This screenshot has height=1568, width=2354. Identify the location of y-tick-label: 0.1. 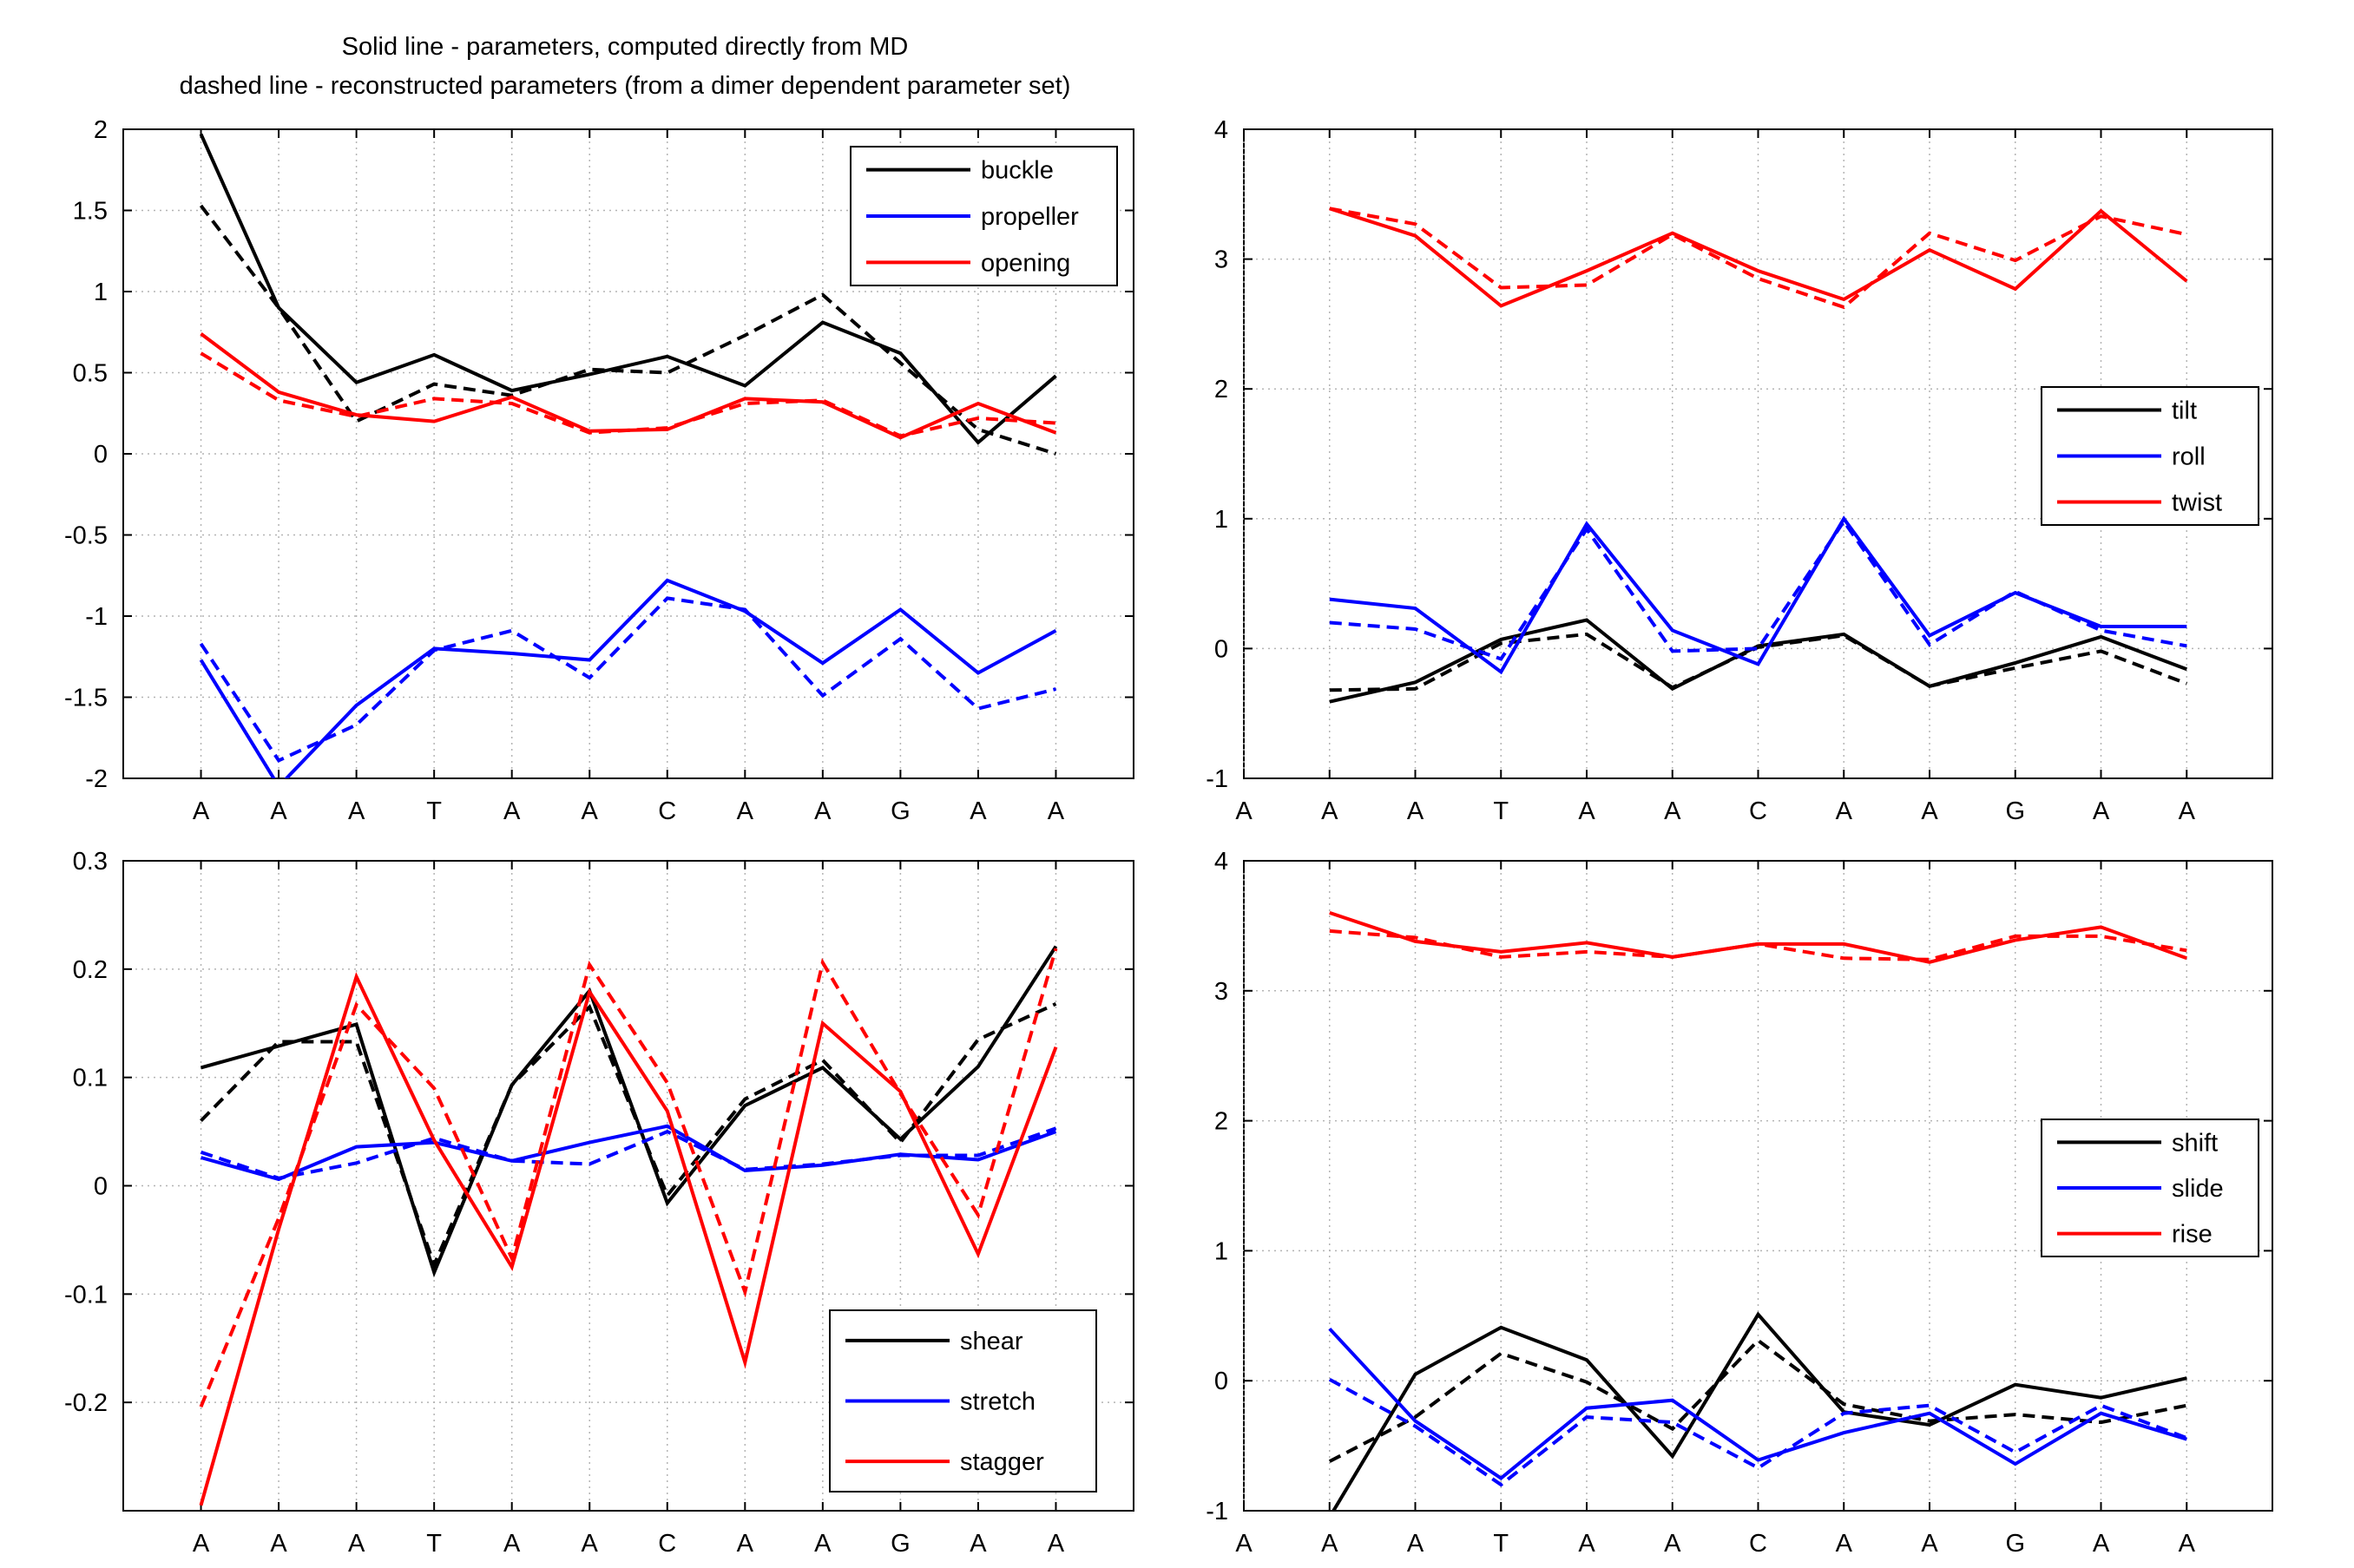
(91, 1078).